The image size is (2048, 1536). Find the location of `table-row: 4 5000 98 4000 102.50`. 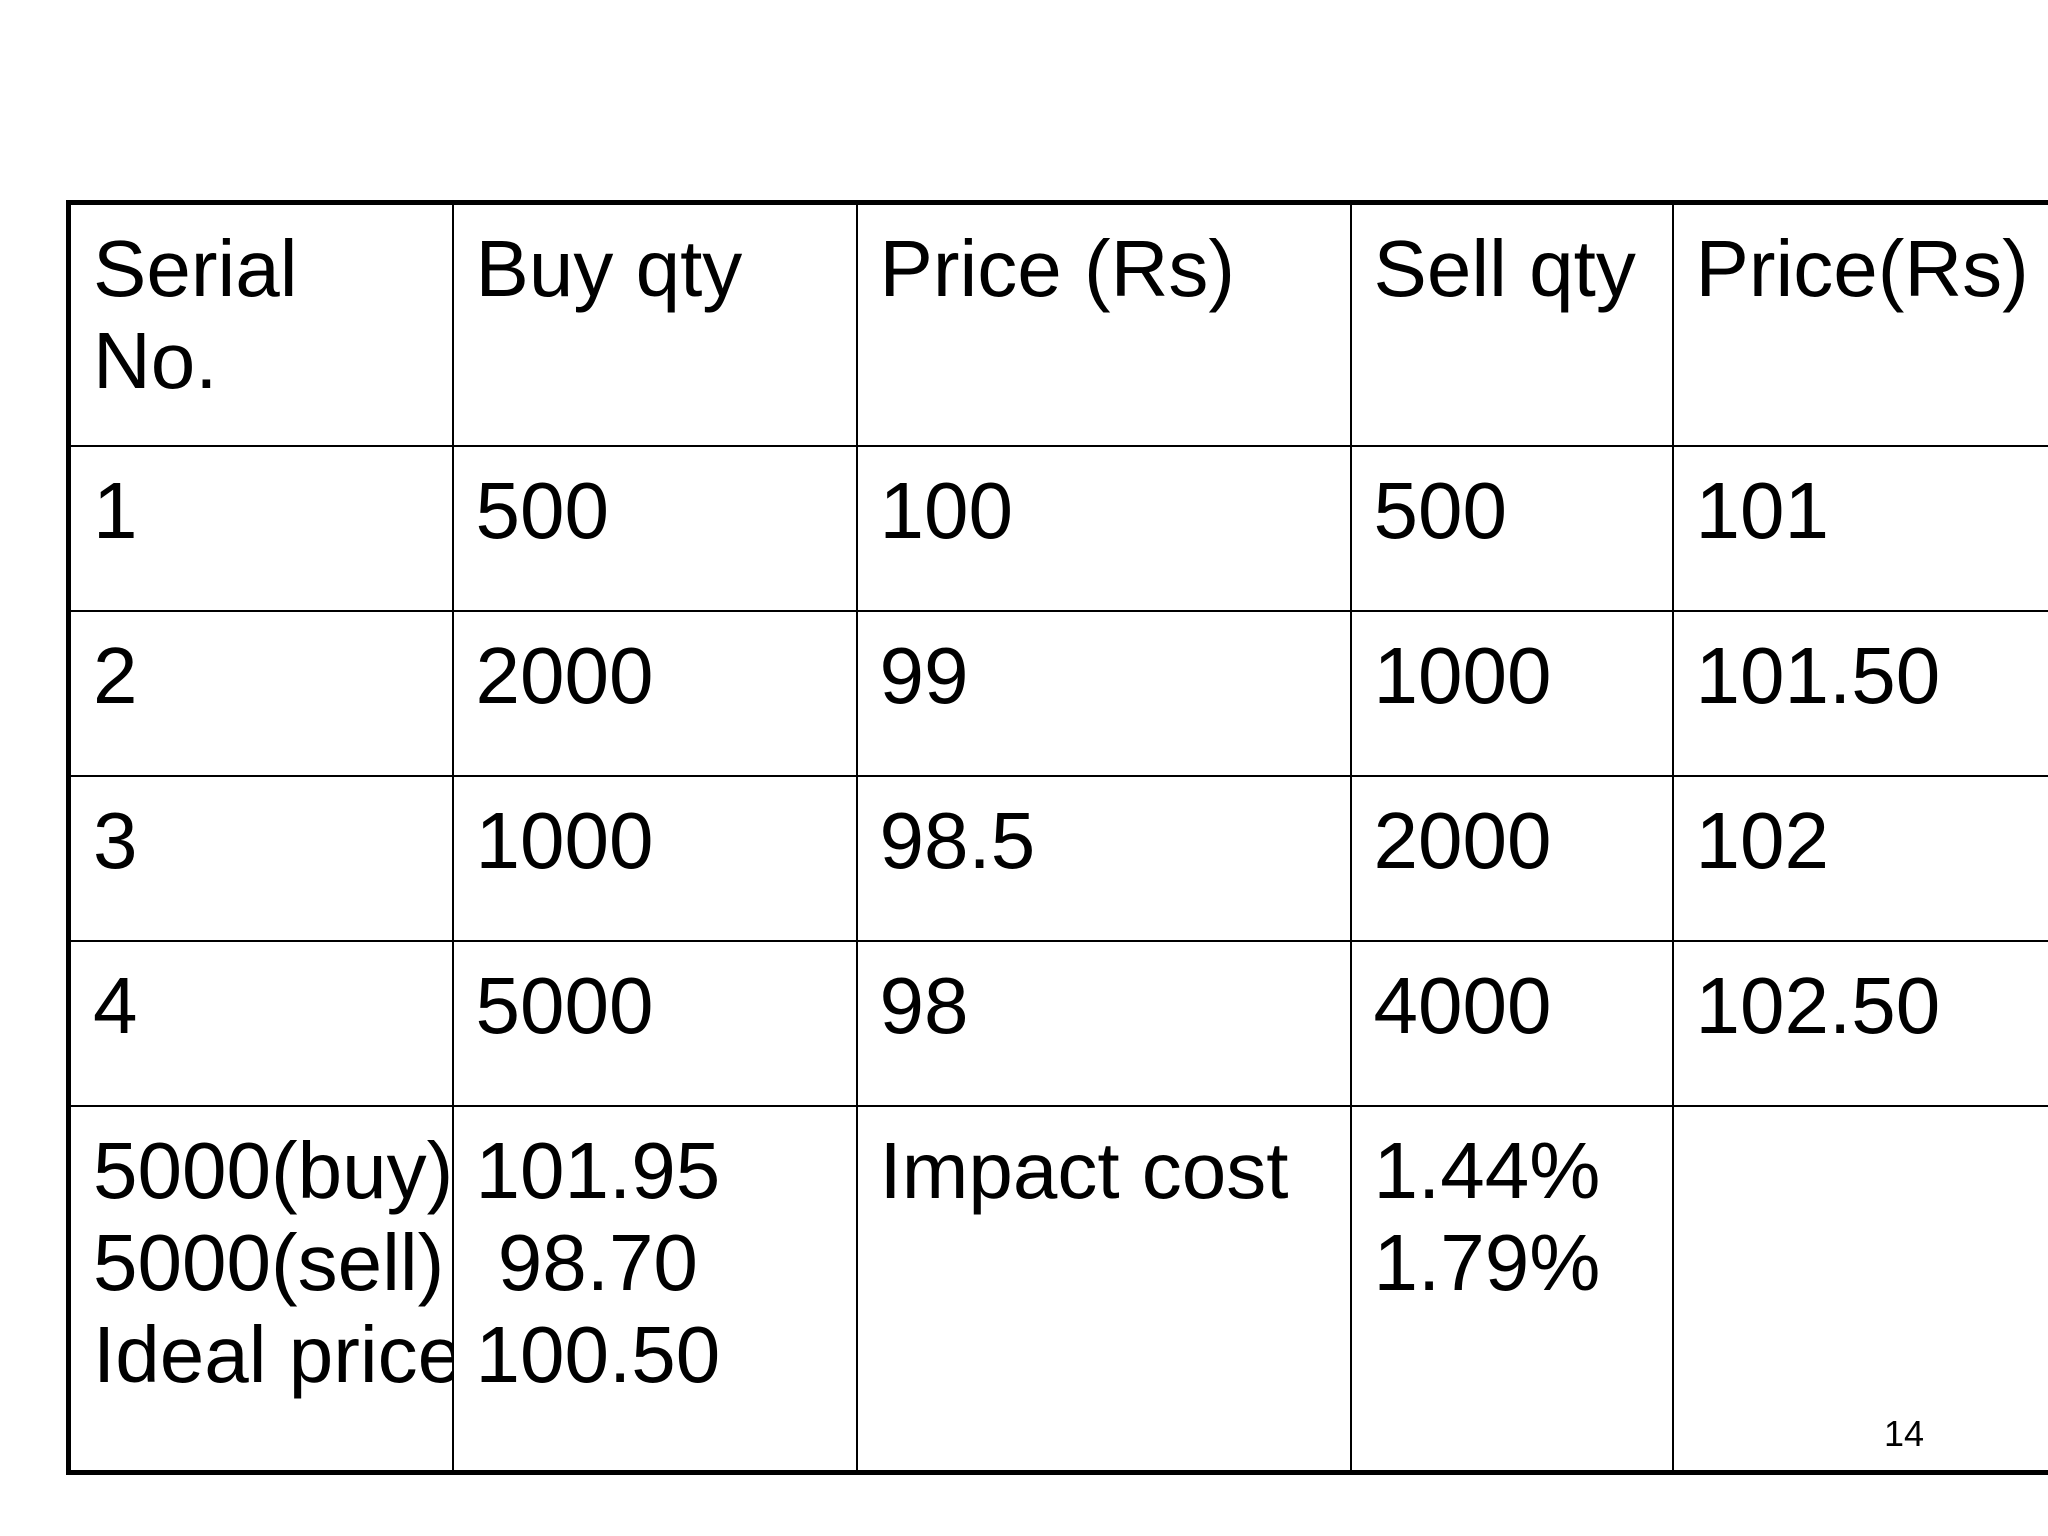

table-row: 4 5000 98 4000 102.50 is located at coordinates (1057, 1023).